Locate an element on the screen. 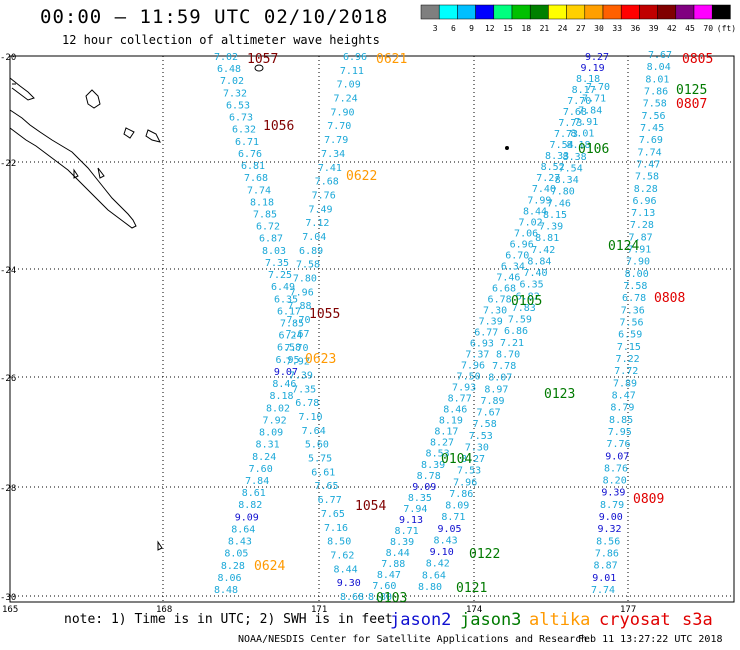 This screenshot has height=650, width=740. swh-value: 8.01 is located at coordinates (582, 134).